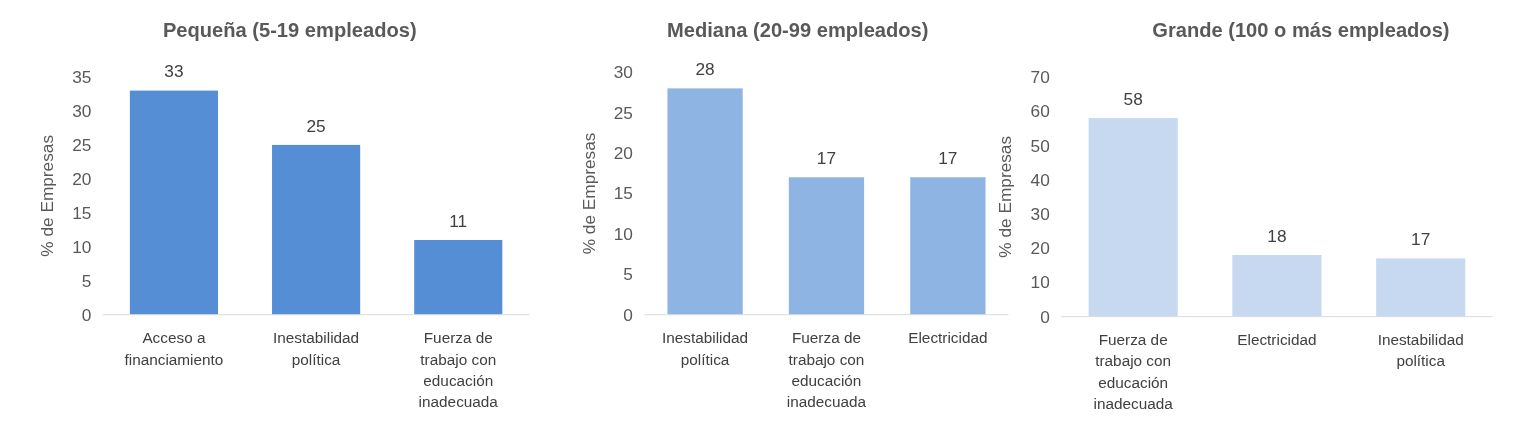  Describe the element at coordinates (797, 29) in the screenshot. I see `chart-title: Mediana (20-99 empleados)` at that location.